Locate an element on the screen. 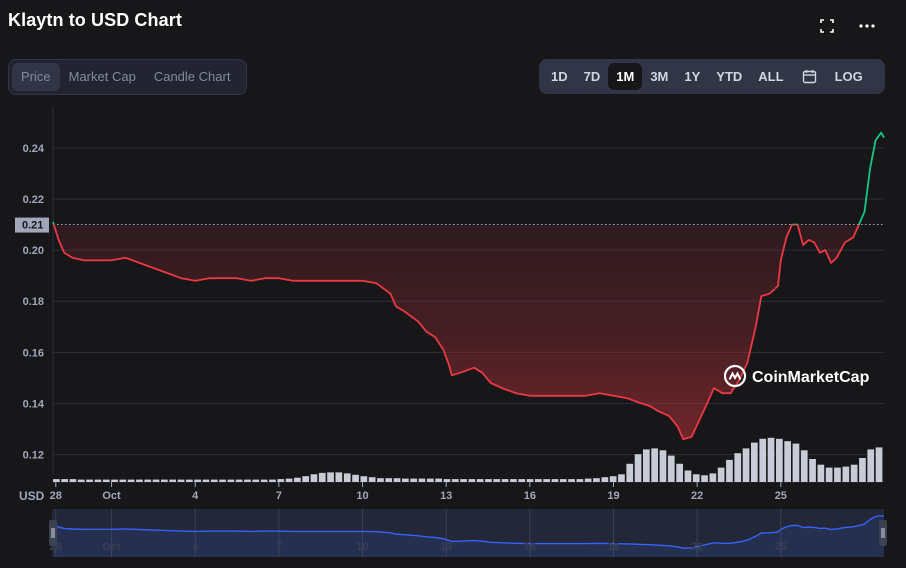  y-tick-label: 0.18 is located at coordinates (33, 302).